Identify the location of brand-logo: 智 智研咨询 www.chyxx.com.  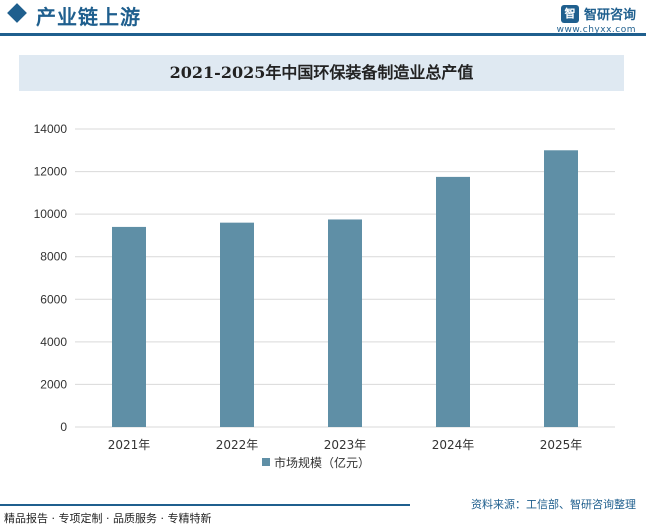
(596, 19).